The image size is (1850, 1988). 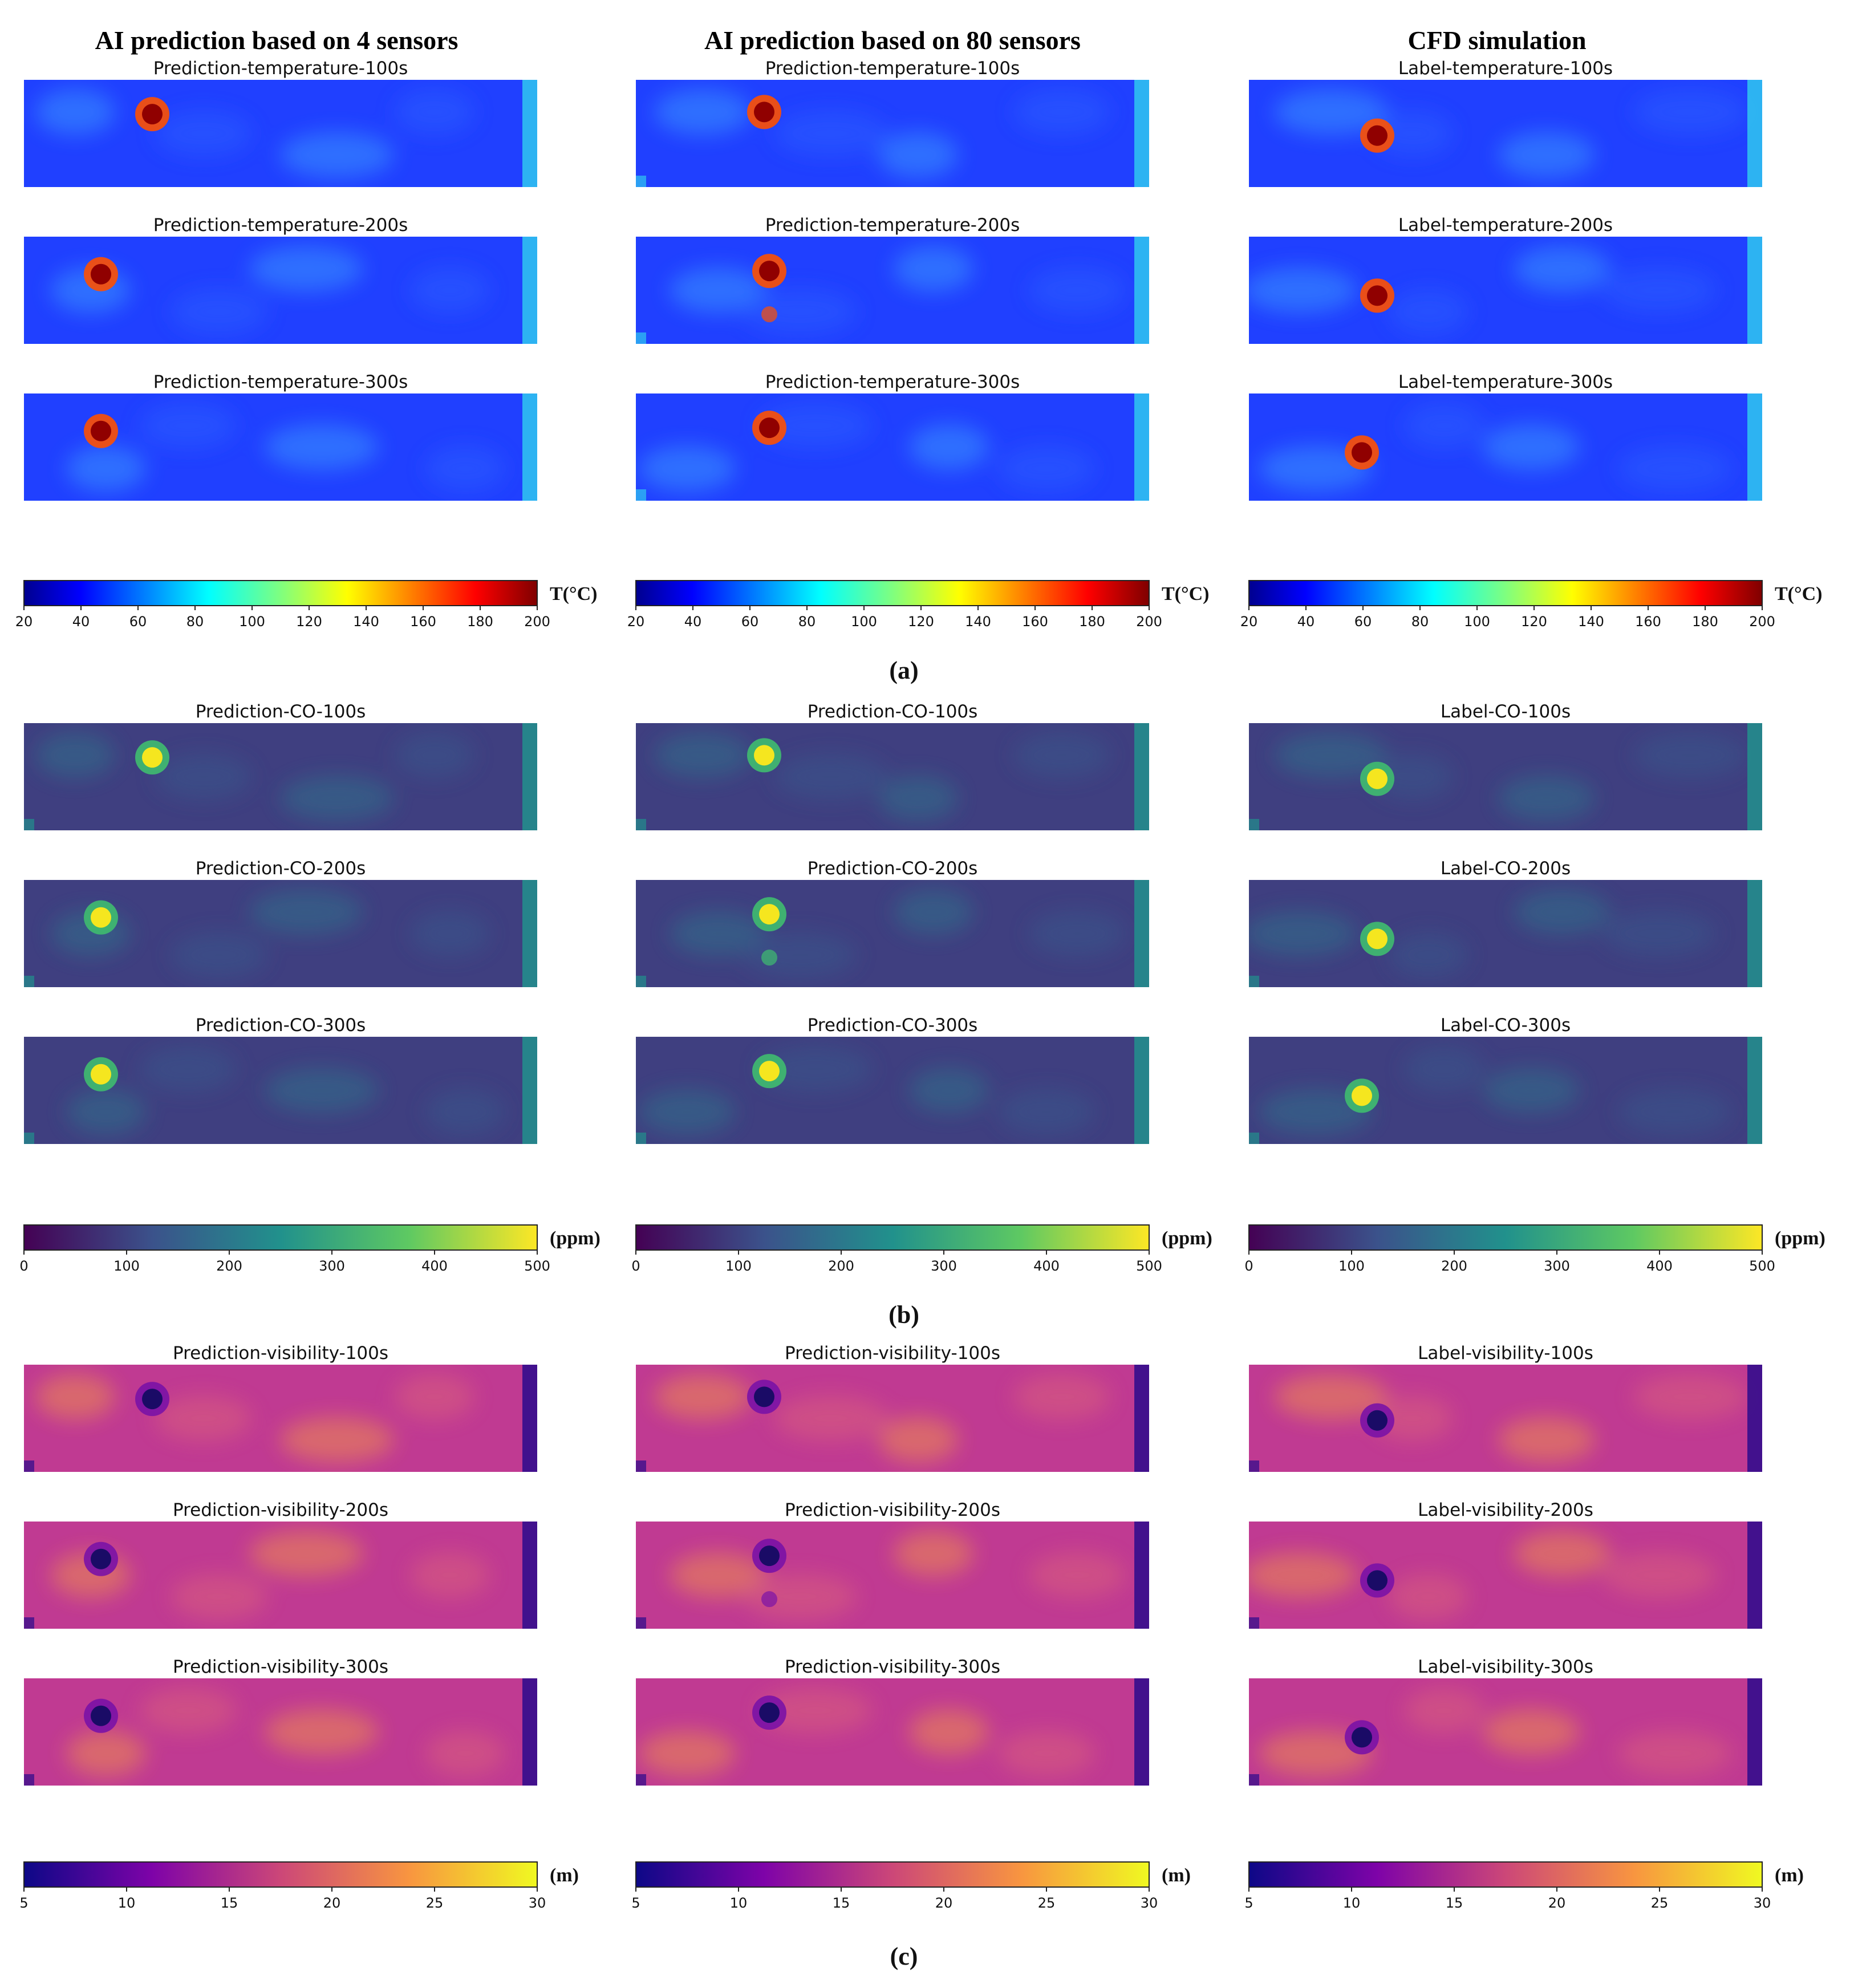 What do you see at coordinates (892, 40) in the screenshot?
I see `column-heading: AI prediction based on 80 sensors` at bounding box center [892, 40].